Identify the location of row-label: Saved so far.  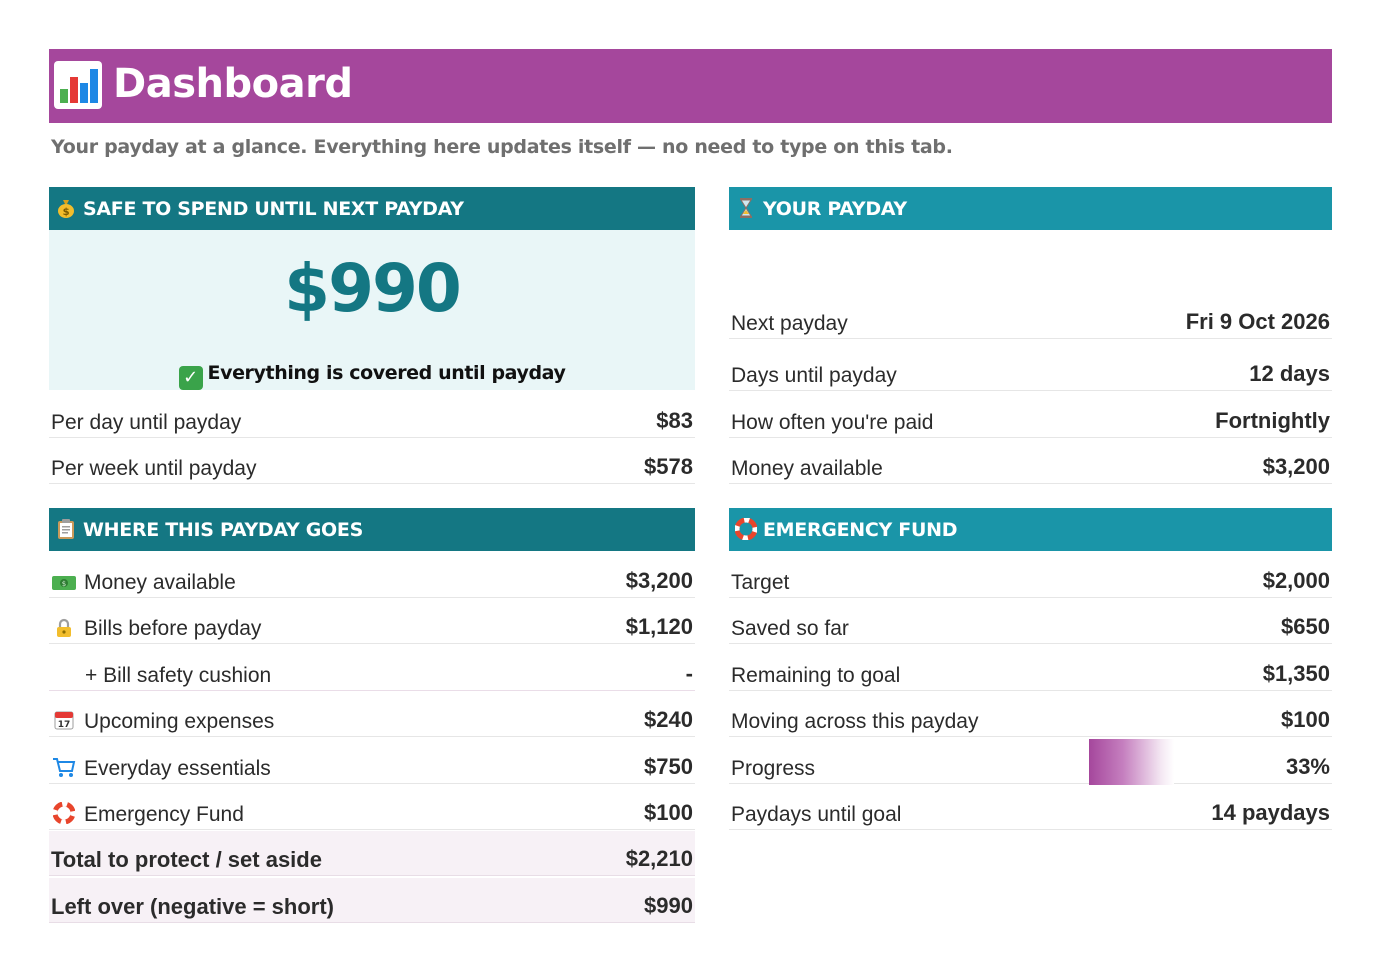
(790, 628).